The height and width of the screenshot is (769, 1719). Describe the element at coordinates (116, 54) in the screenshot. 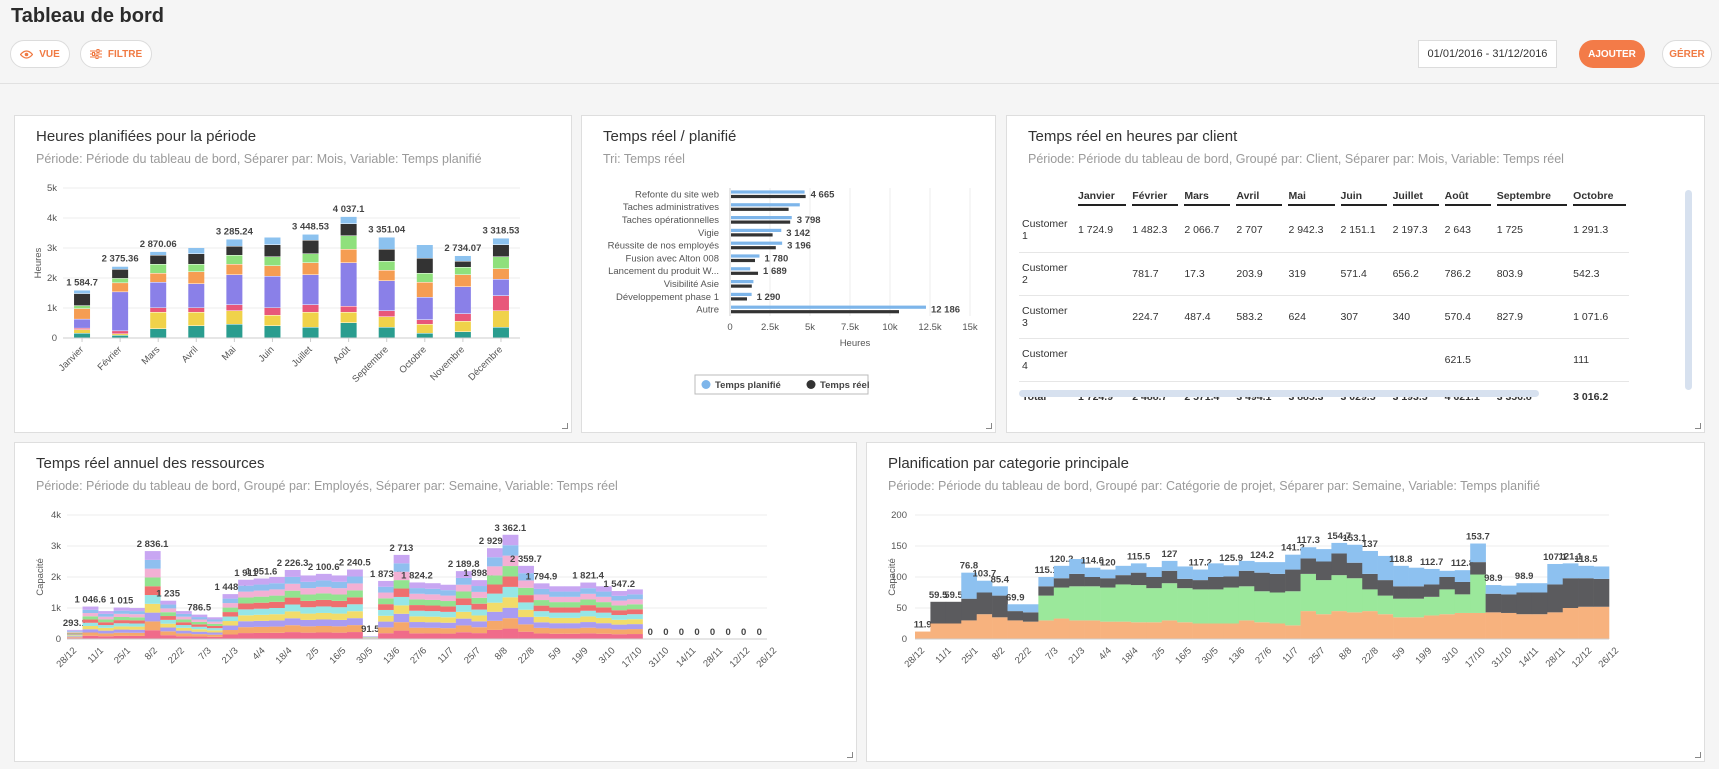

I see `filter-button: FILTRE` at that location.